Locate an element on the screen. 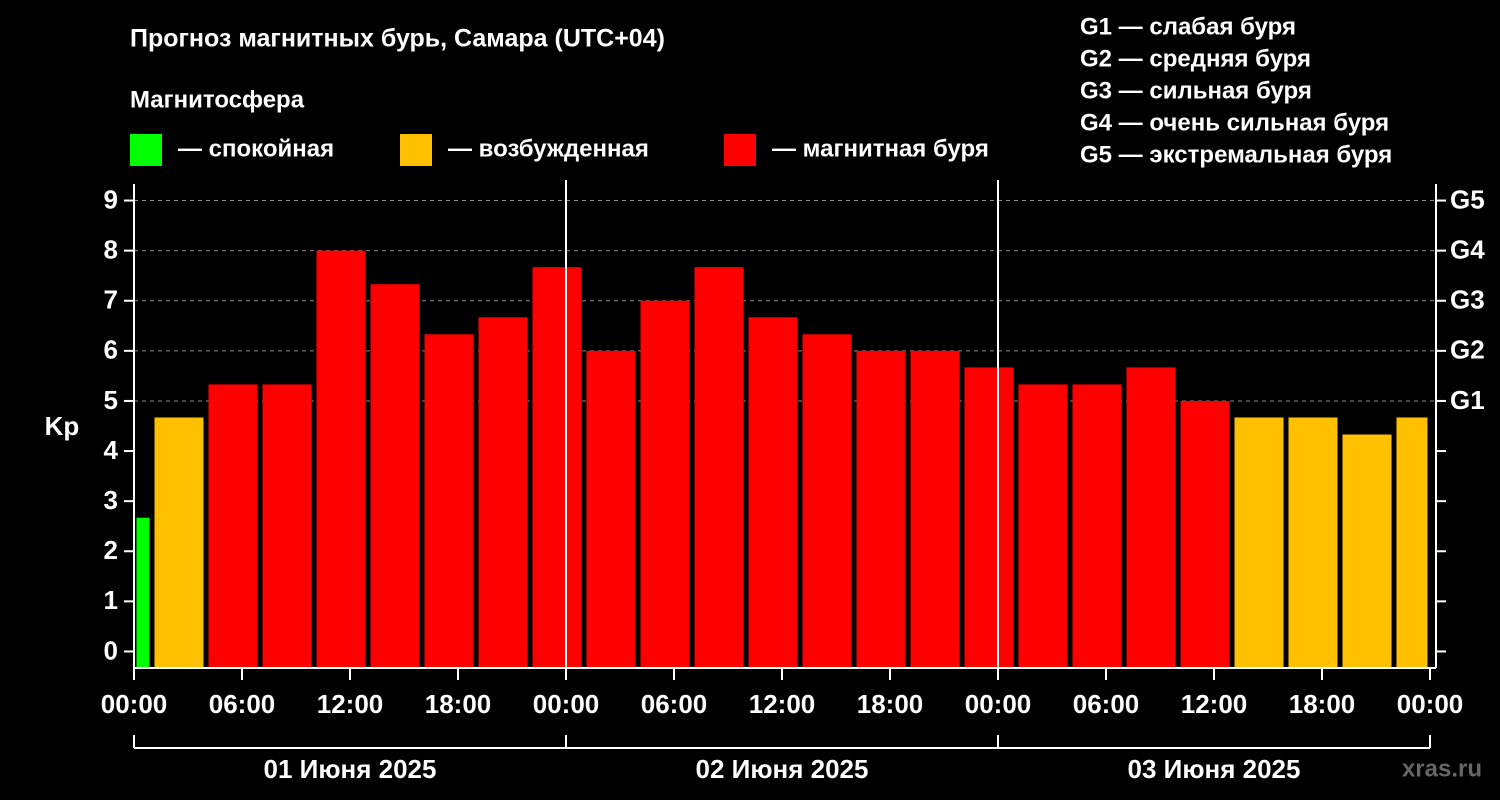  day-label: 01 Июня 2025 is located at coordinates (350, 769).